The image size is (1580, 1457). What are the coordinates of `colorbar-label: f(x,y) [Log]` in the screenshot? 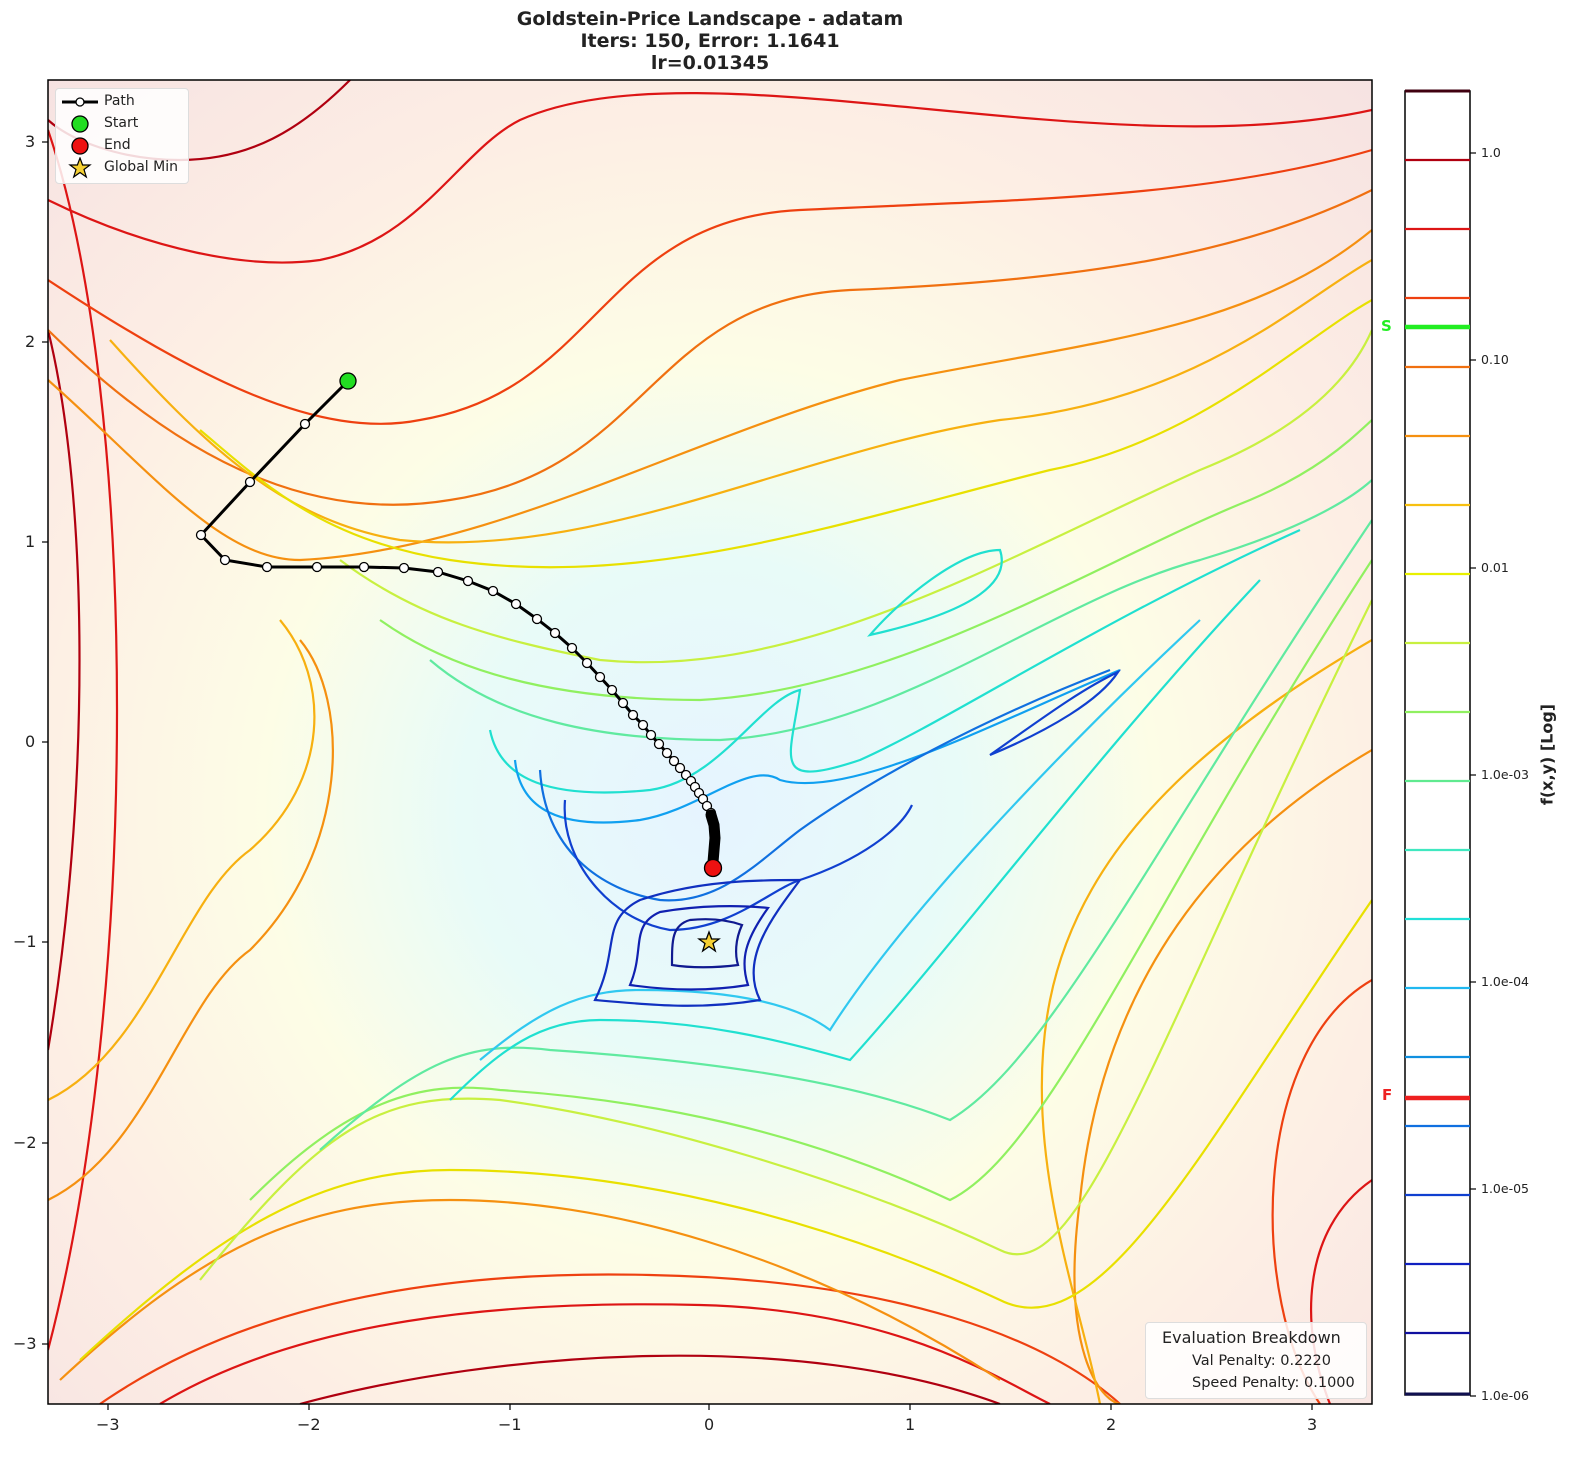 It's located at (1547, 754).